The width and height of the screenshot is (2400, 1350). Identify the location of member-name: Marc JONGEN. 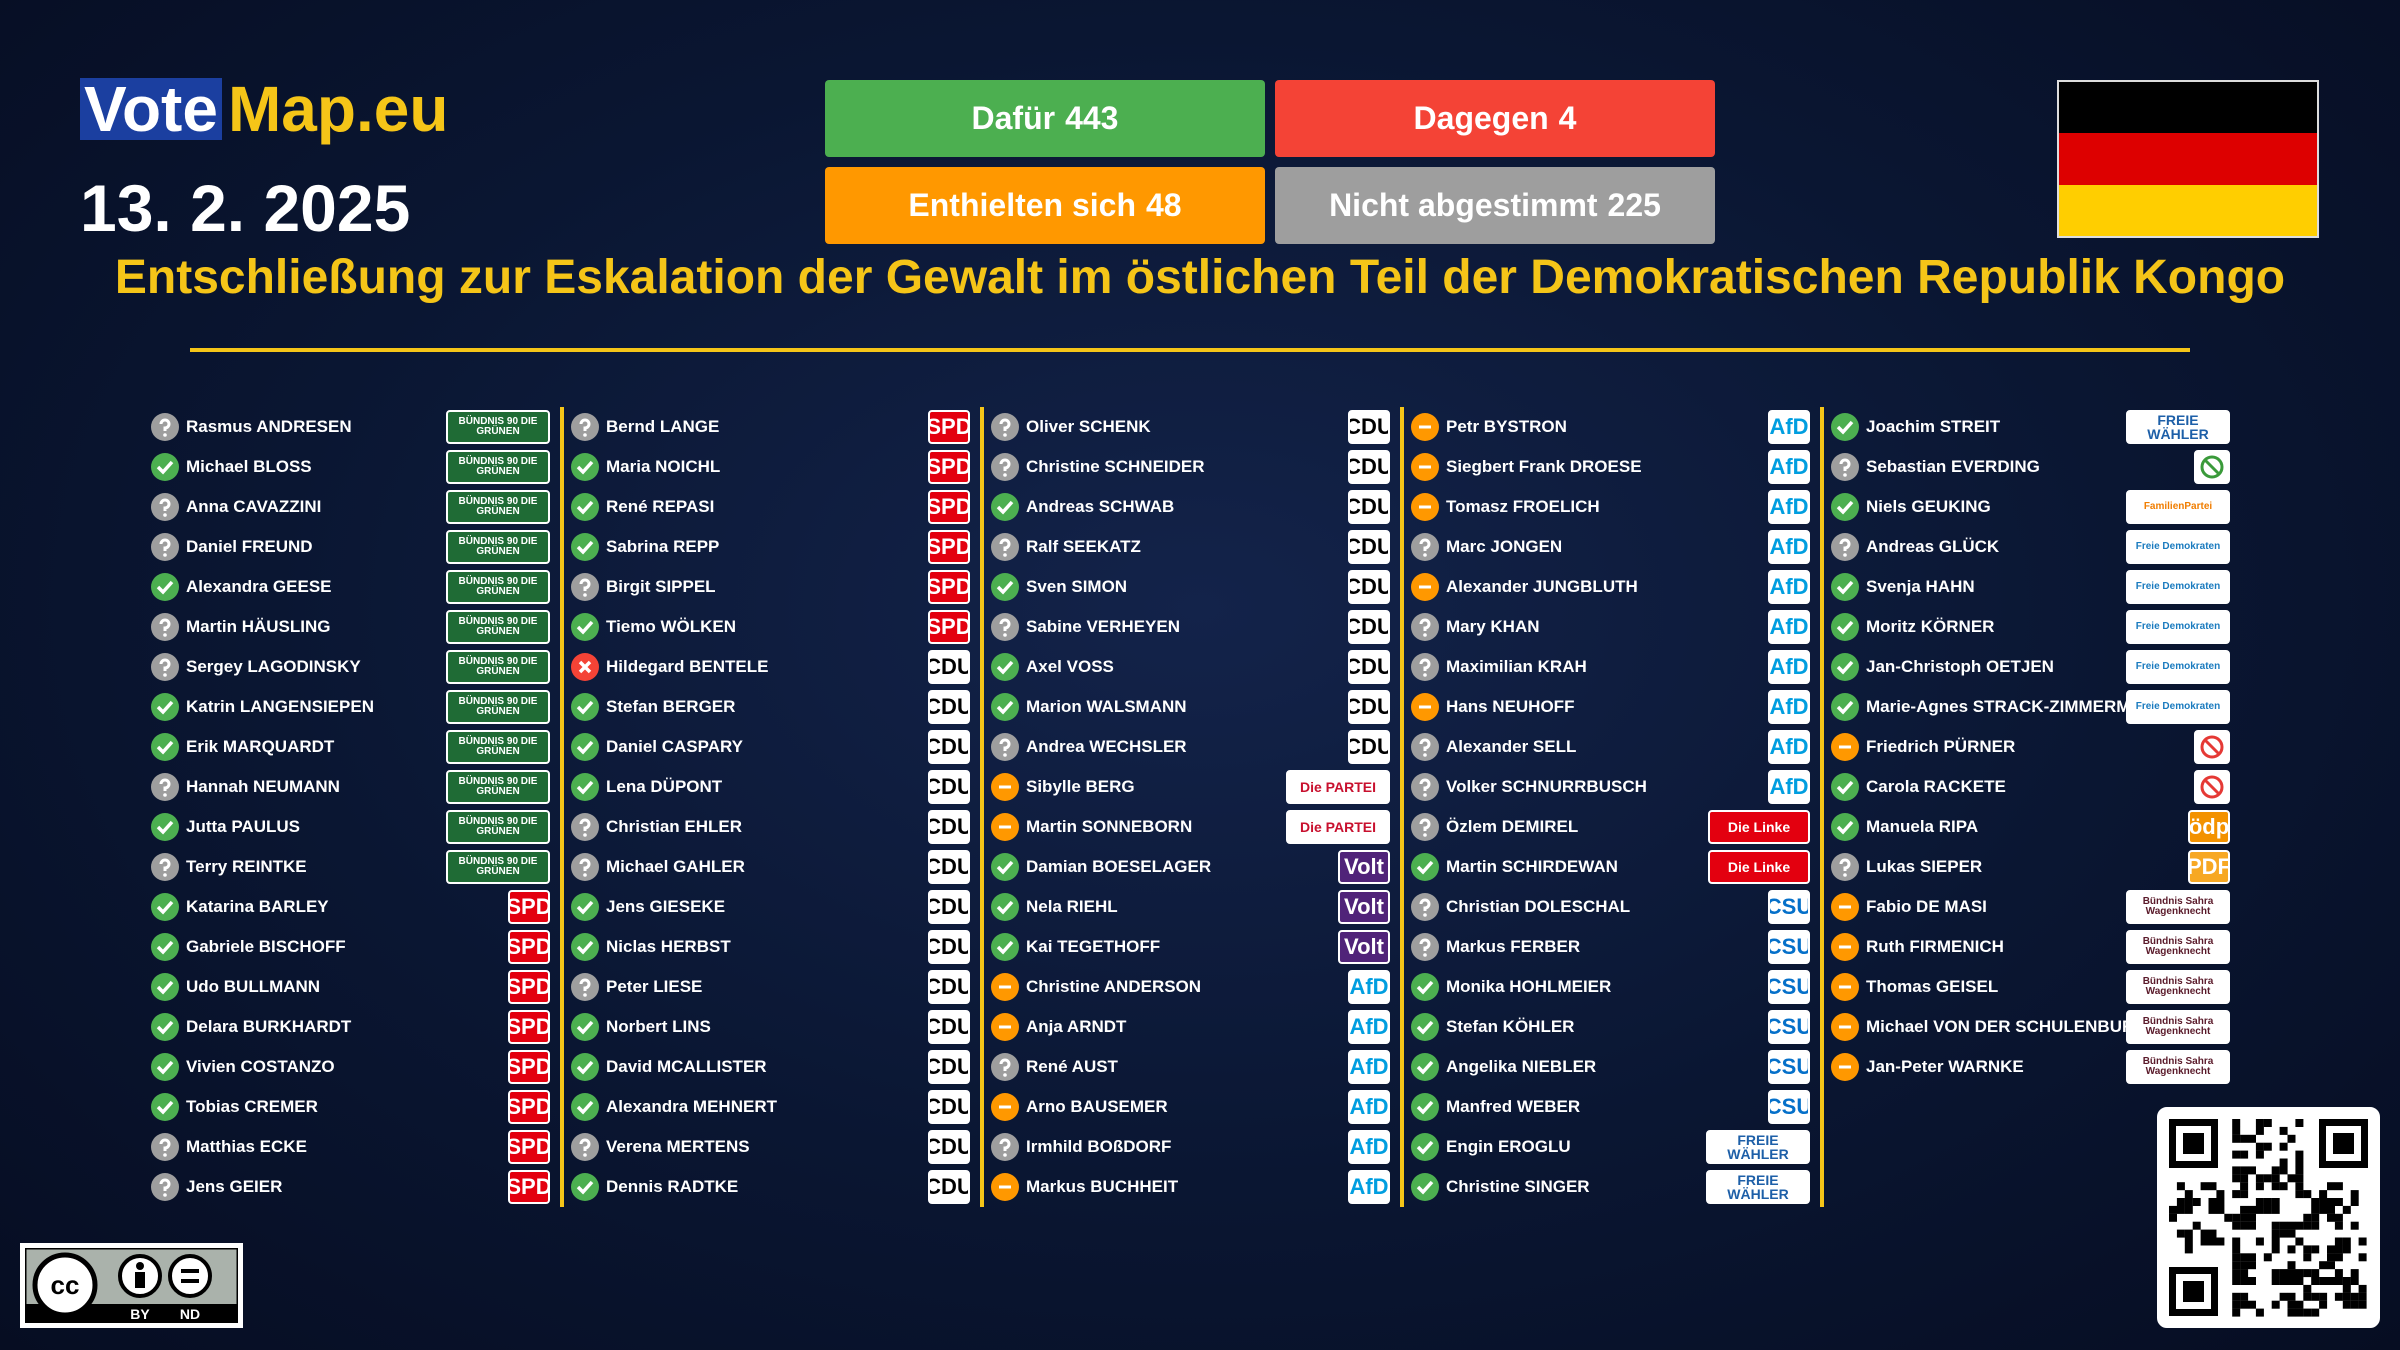
(1504, 546).